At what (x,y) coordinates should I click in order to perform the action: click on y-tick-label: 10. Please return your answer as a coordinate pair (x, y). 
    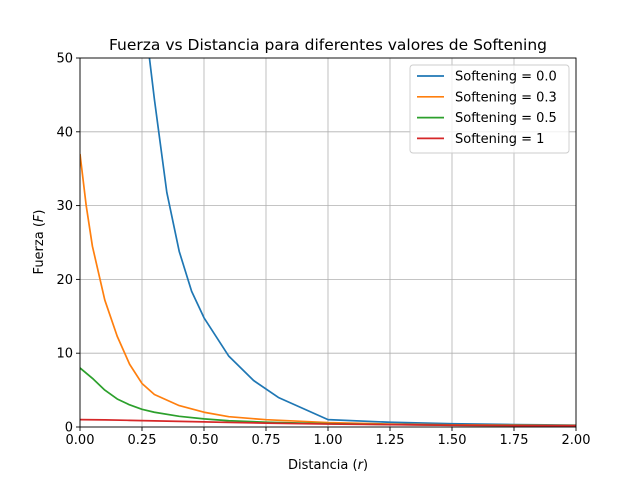
    Looking at the image, I should click on (64, 354).